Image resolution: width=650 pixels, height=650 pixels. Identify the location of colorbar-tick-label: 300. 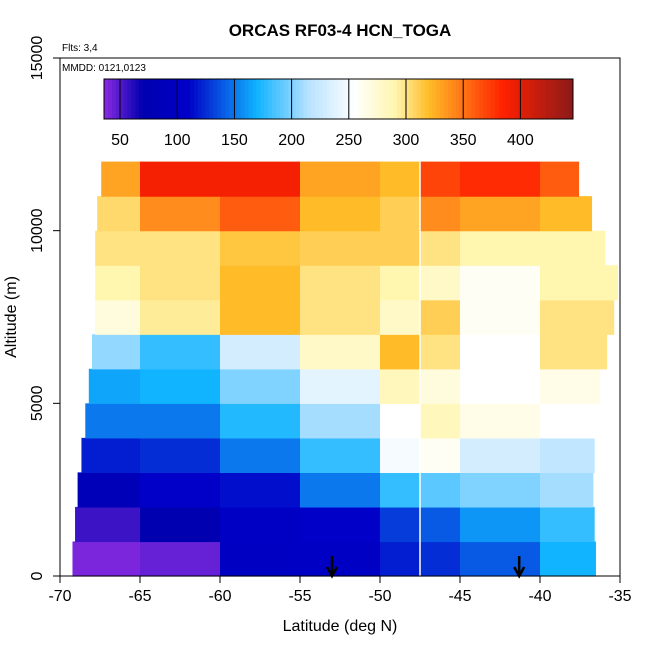
(406, 140).